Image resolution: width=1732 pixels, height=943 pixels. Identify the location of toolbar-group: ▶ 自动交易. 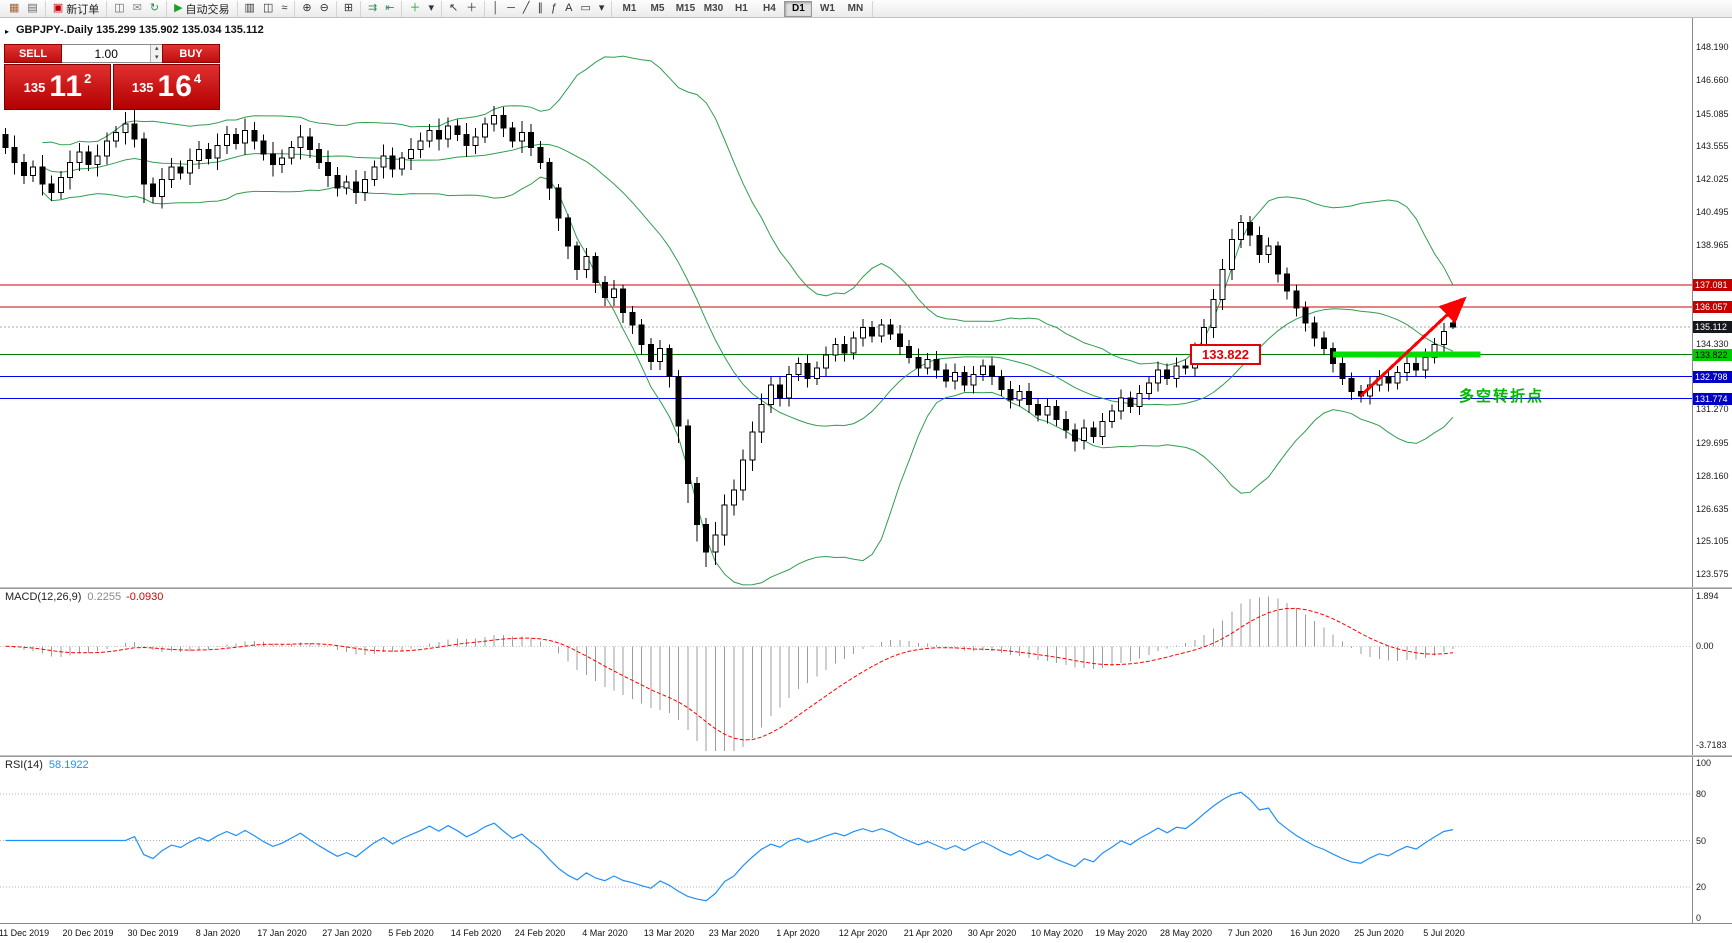
(202, 8).